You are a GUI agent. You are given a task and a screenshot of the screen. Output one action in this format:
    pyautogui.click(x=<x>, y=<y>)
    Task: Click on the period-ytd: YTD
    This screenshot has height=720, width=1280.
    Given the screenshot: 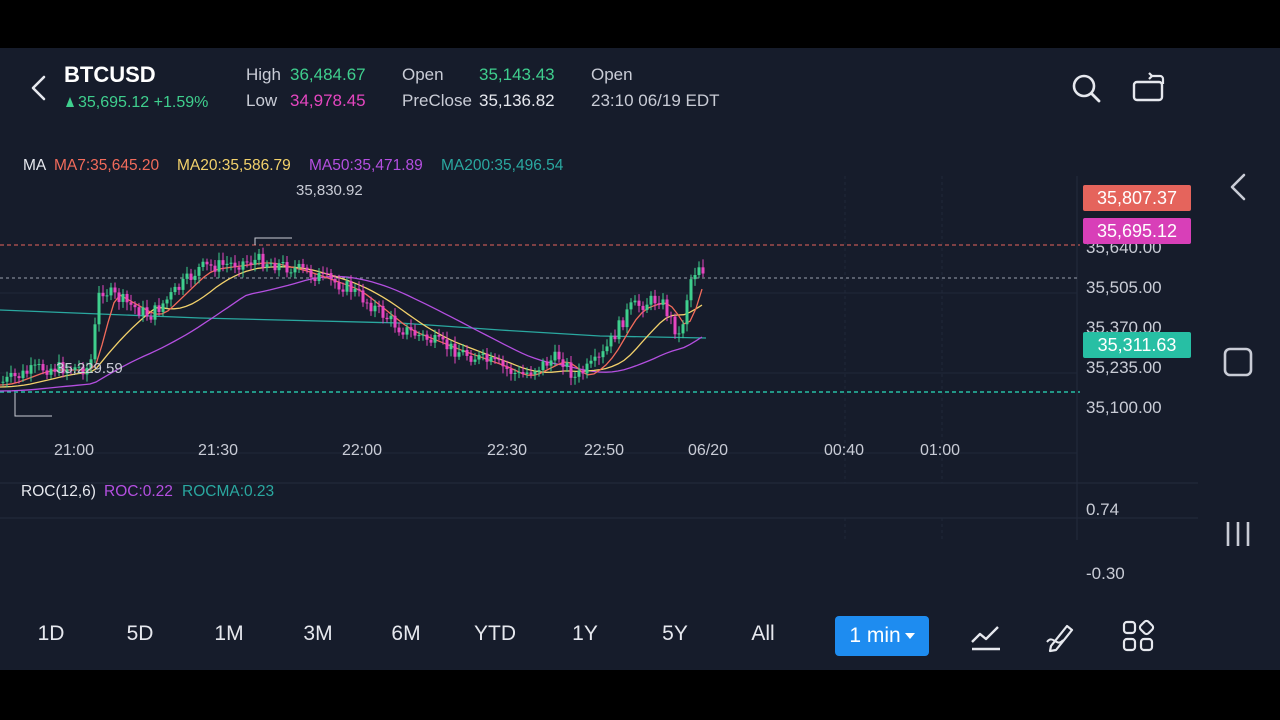 What is the action you would take?
    pyautogui.click(x=495, y=633)
    